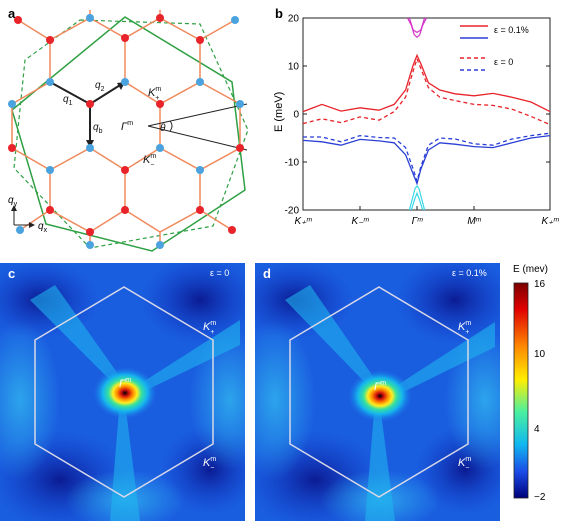 This screenshot has width=567, height=531. Describe the element at coordinates (521, 390) in the screenshot. I see `colorbar-gradient` at that location.